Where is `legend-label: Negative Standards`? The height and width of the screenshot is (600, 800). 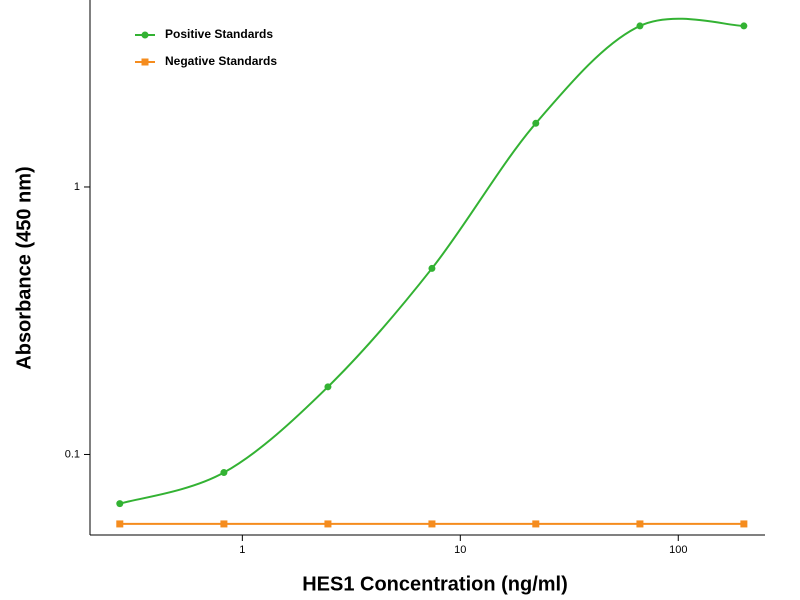 legend-label: Negative Standards is located at coordinates (221, 61).